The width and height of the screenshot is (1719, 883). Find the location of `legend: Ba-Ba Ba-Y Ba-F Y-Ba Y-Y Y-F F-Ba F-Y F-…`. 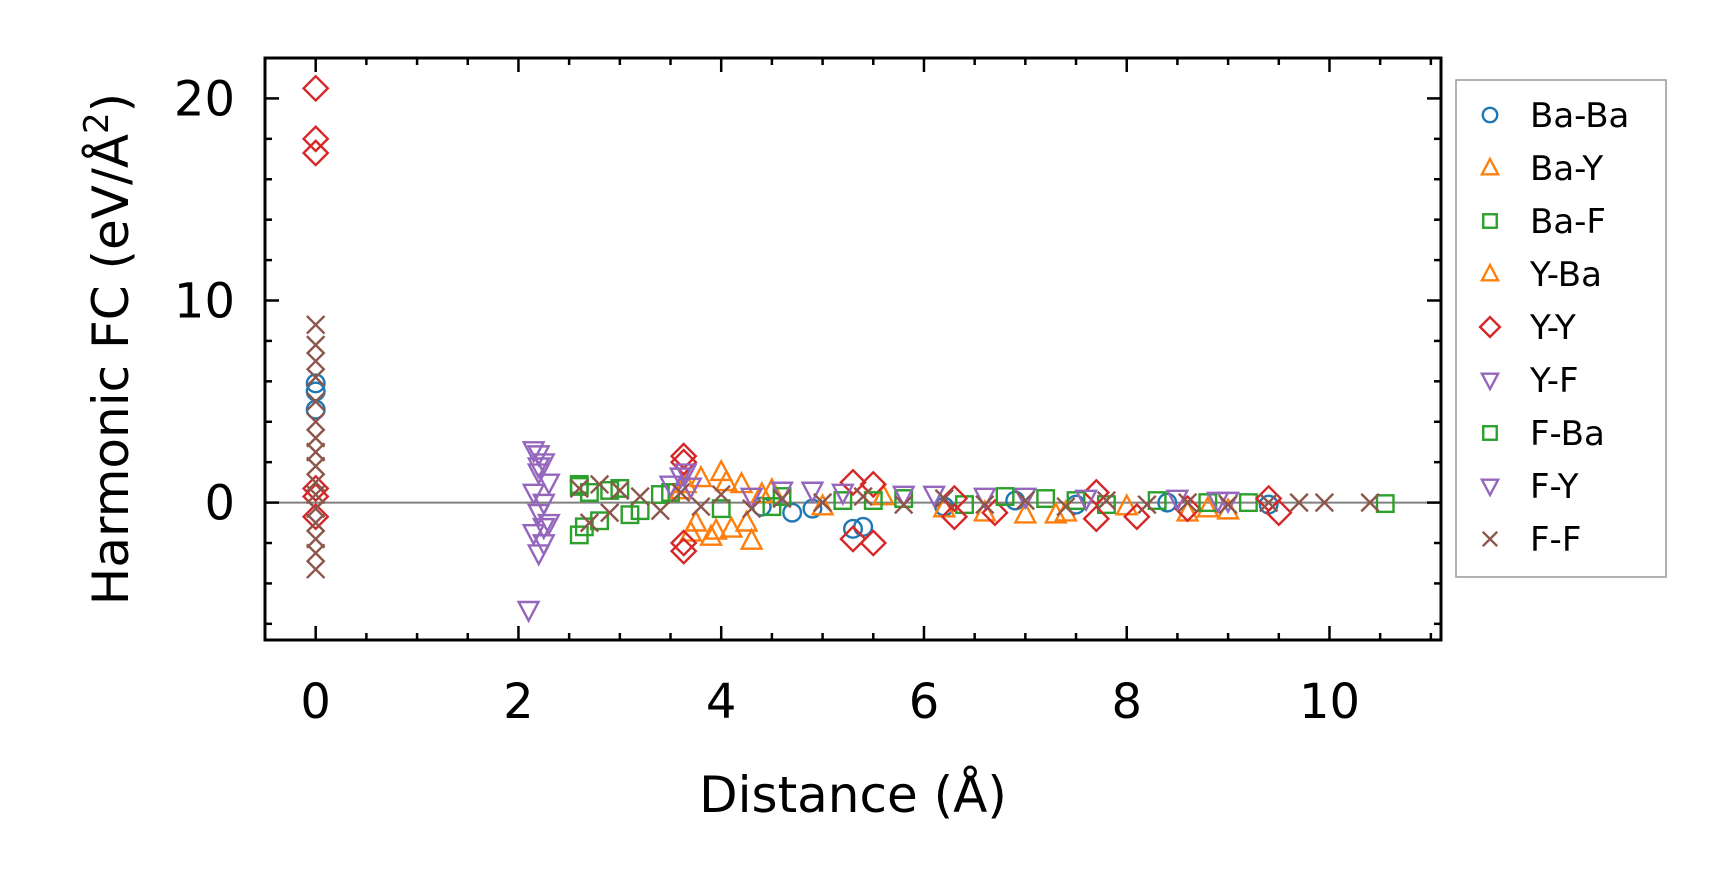

legend: Ba-Ba Ba-Y Ba-F Y-Ba Y-Y Y-F F-Ba F-Y F-… is located at coordinates (1561, 328).